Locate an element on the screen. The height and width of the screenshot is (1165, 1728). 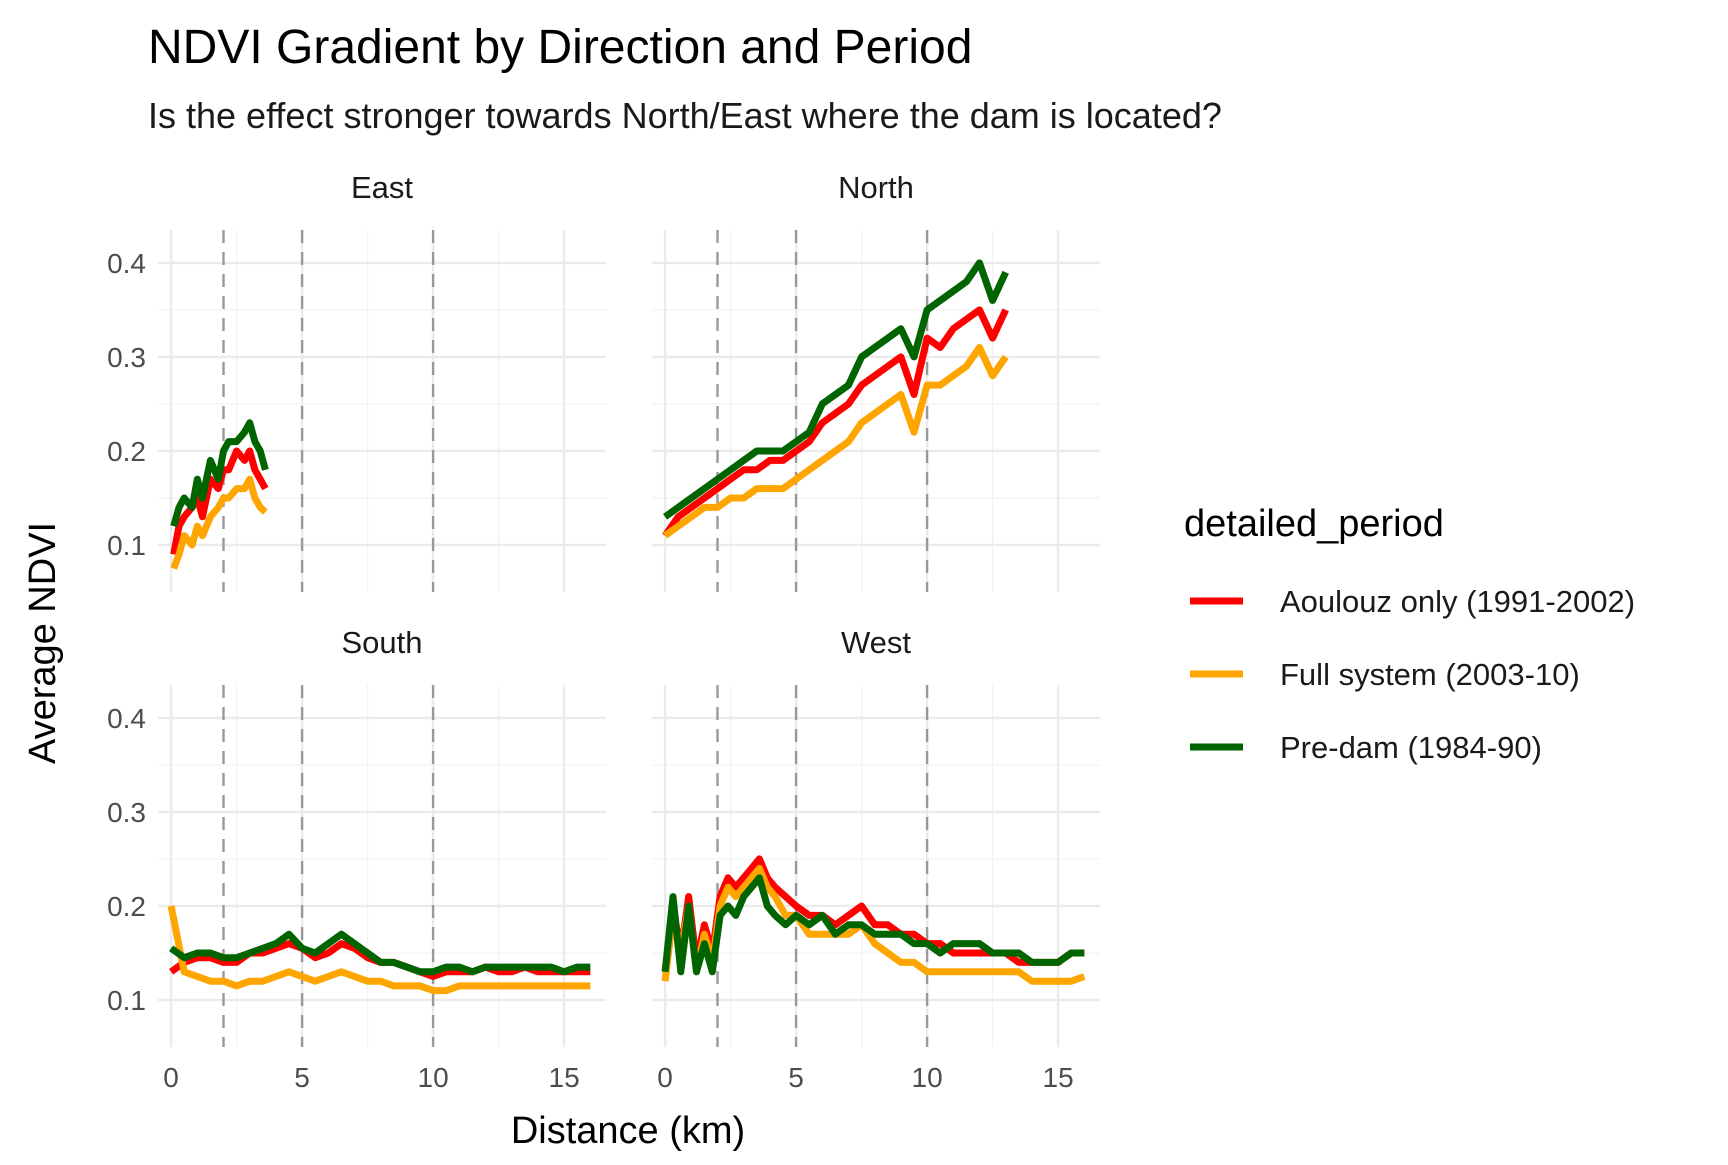
facet-panel-west: West 0 5 10 15 is located at coordinates (876, 859).